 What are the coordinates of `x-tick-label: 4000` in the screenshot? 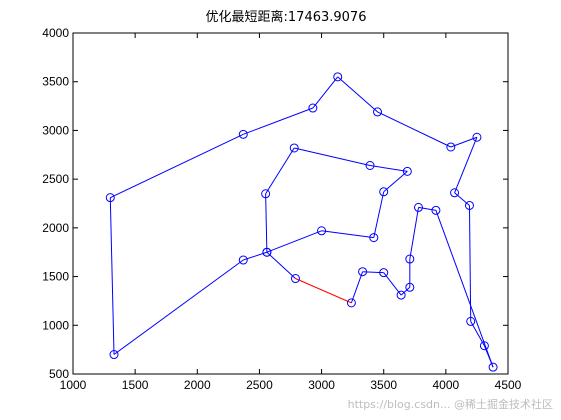 It's located at (446, 385).